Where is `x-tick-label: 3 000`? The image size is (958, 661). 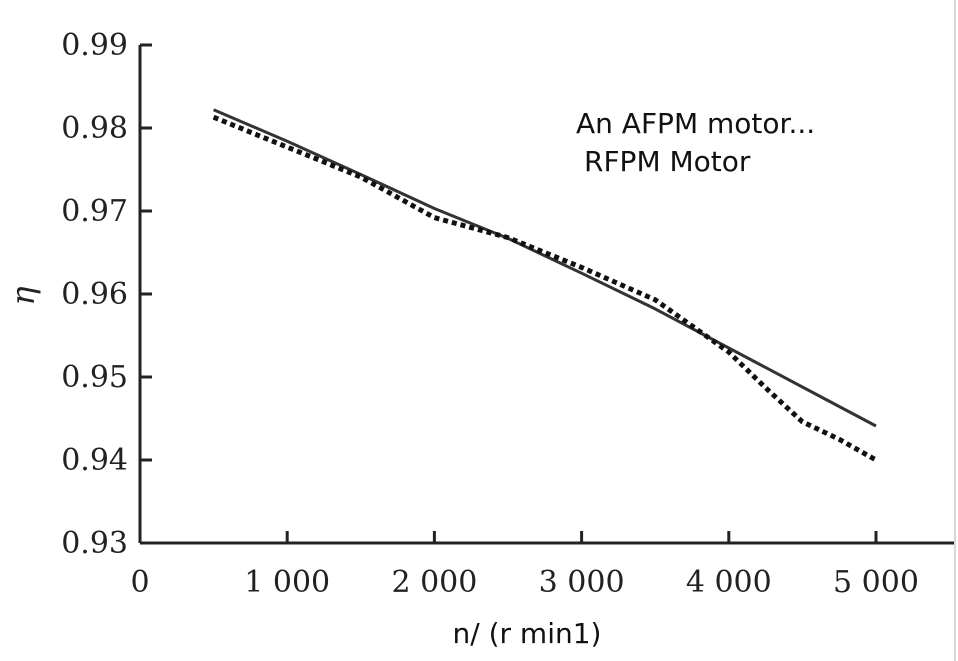
x-tick-label: 3 000 is located at coordinates (582, 582).